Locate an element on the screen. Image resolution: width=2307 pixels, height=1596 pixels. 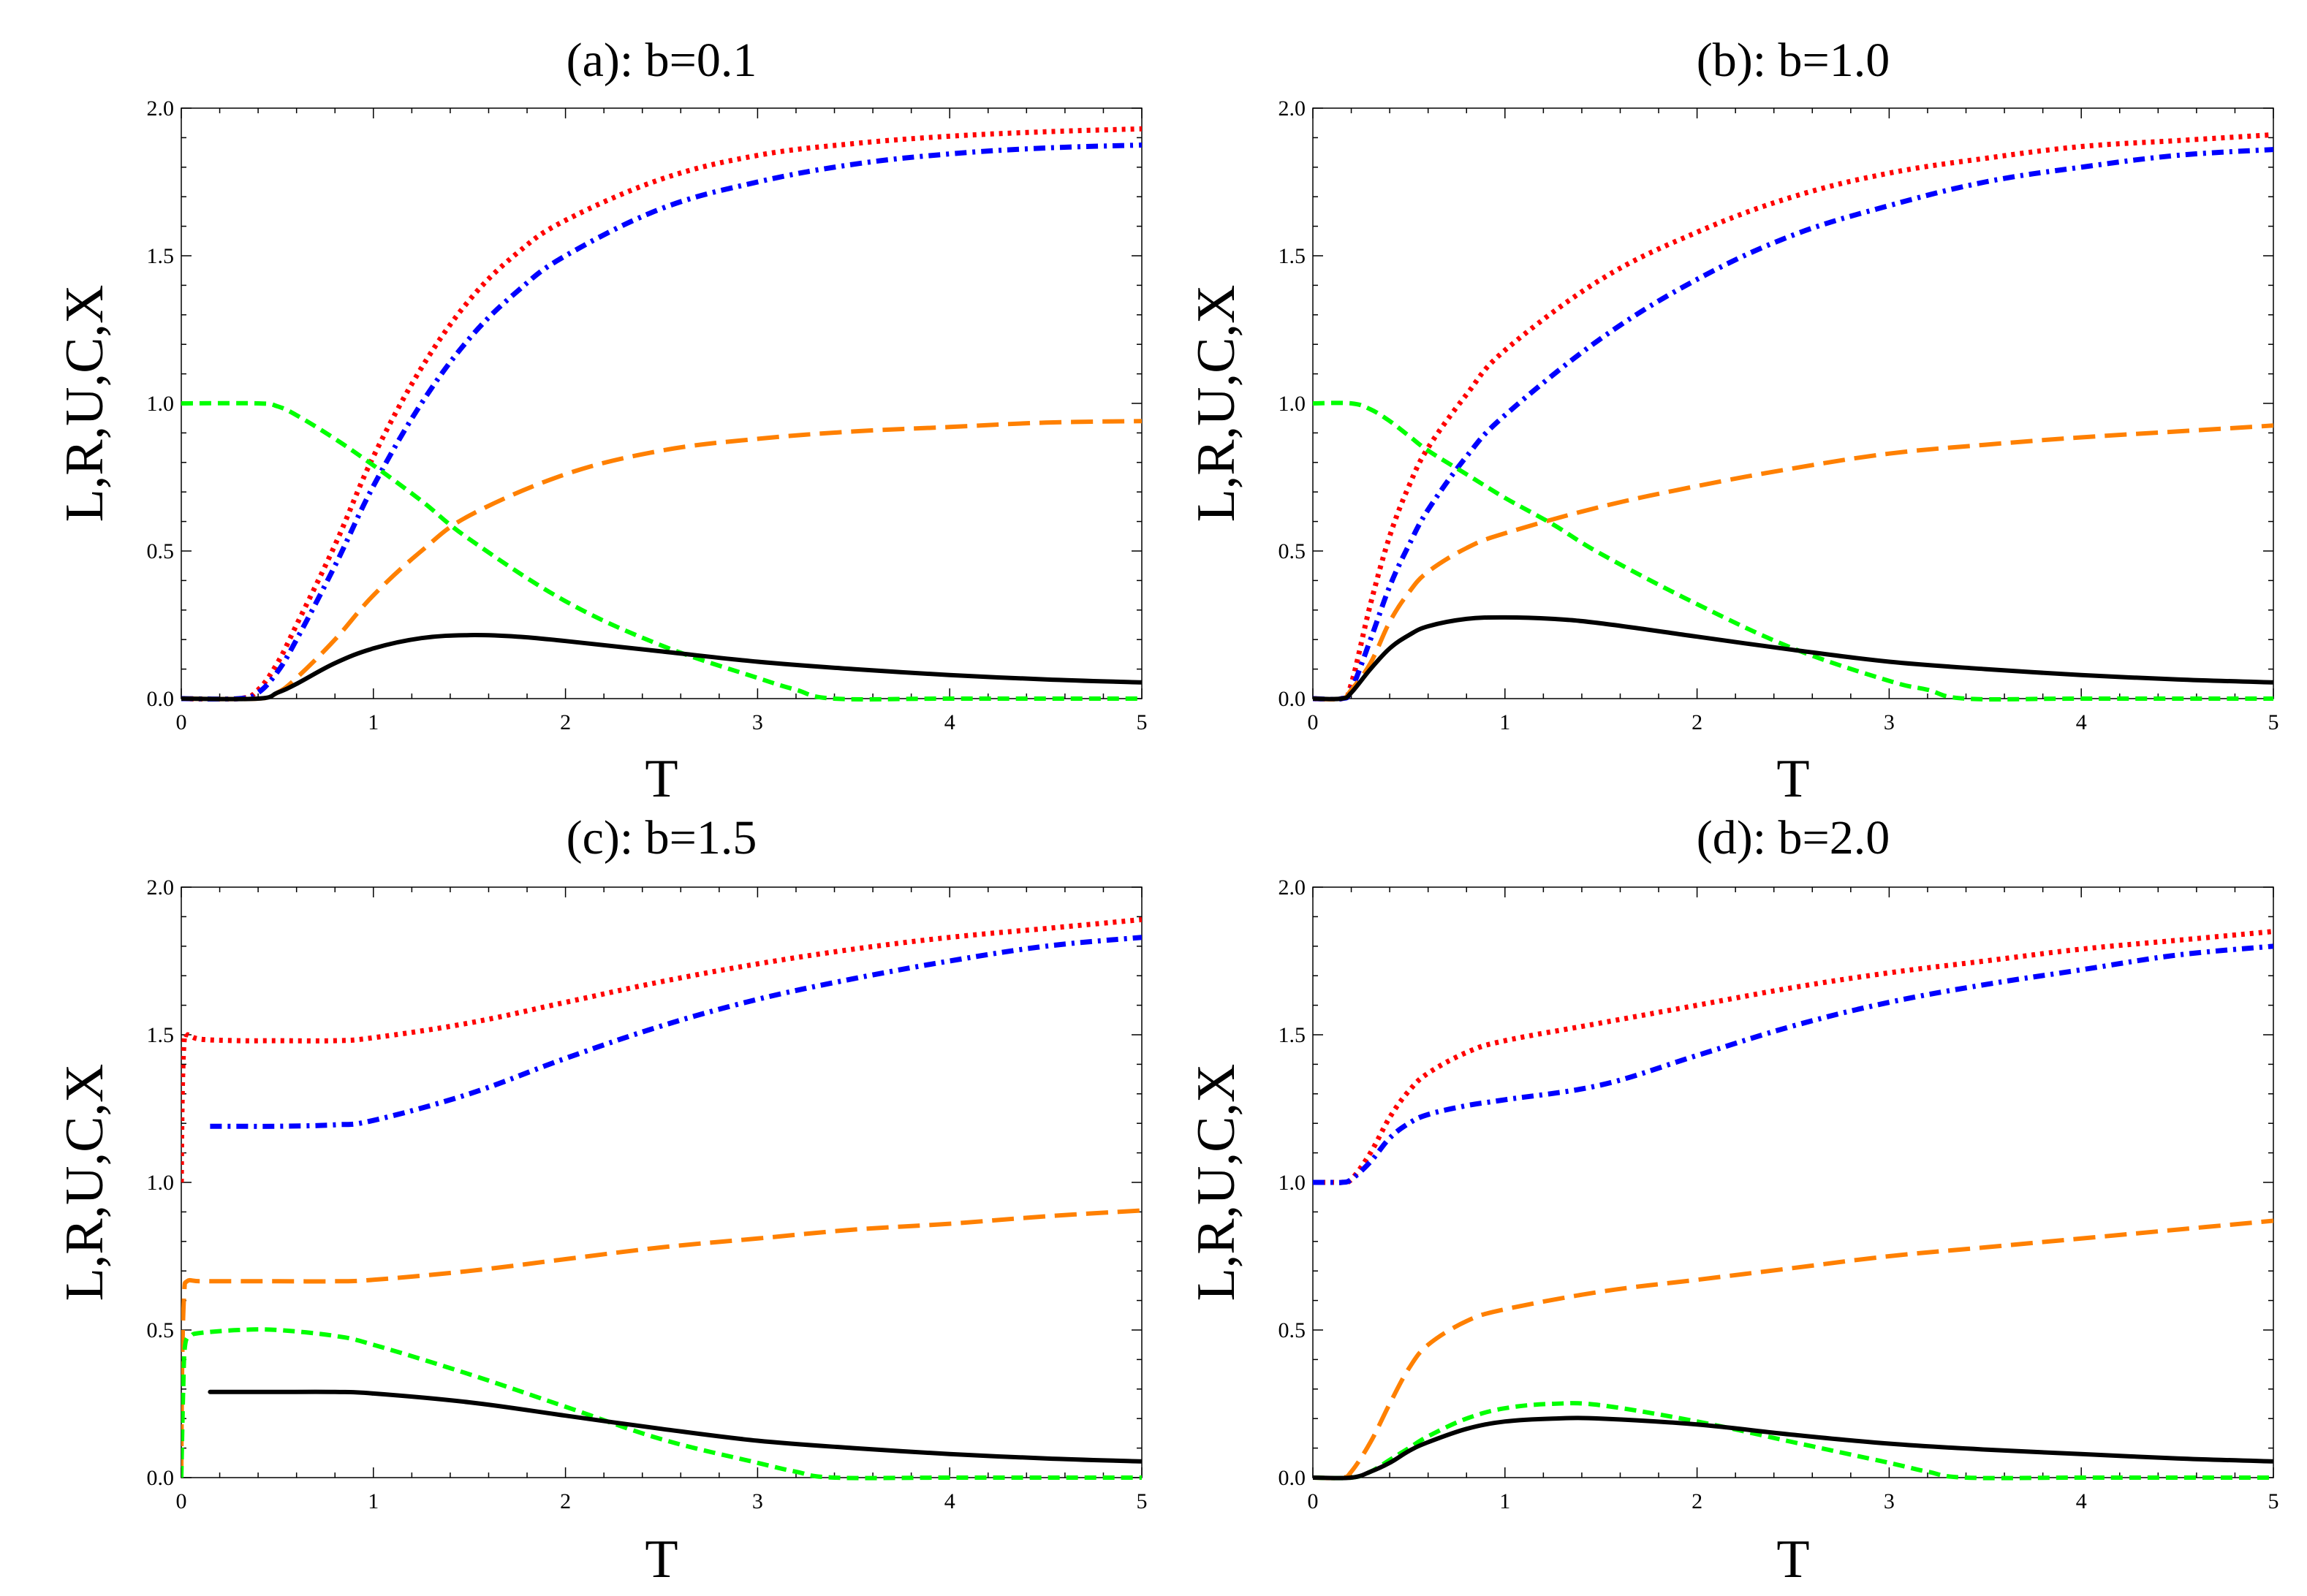
panel-c-x-tick-label: 2 is located at coordinates (565, 1501).